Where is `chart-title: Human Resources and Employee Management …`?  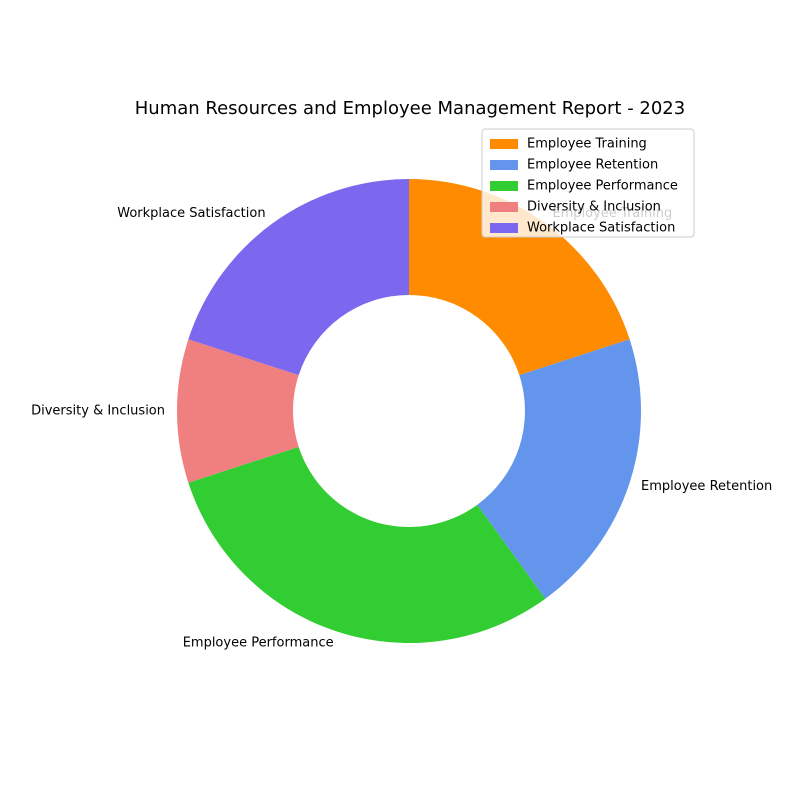 chart-title: Human Resources and Employee Management … is located at coordinates (410, 108).